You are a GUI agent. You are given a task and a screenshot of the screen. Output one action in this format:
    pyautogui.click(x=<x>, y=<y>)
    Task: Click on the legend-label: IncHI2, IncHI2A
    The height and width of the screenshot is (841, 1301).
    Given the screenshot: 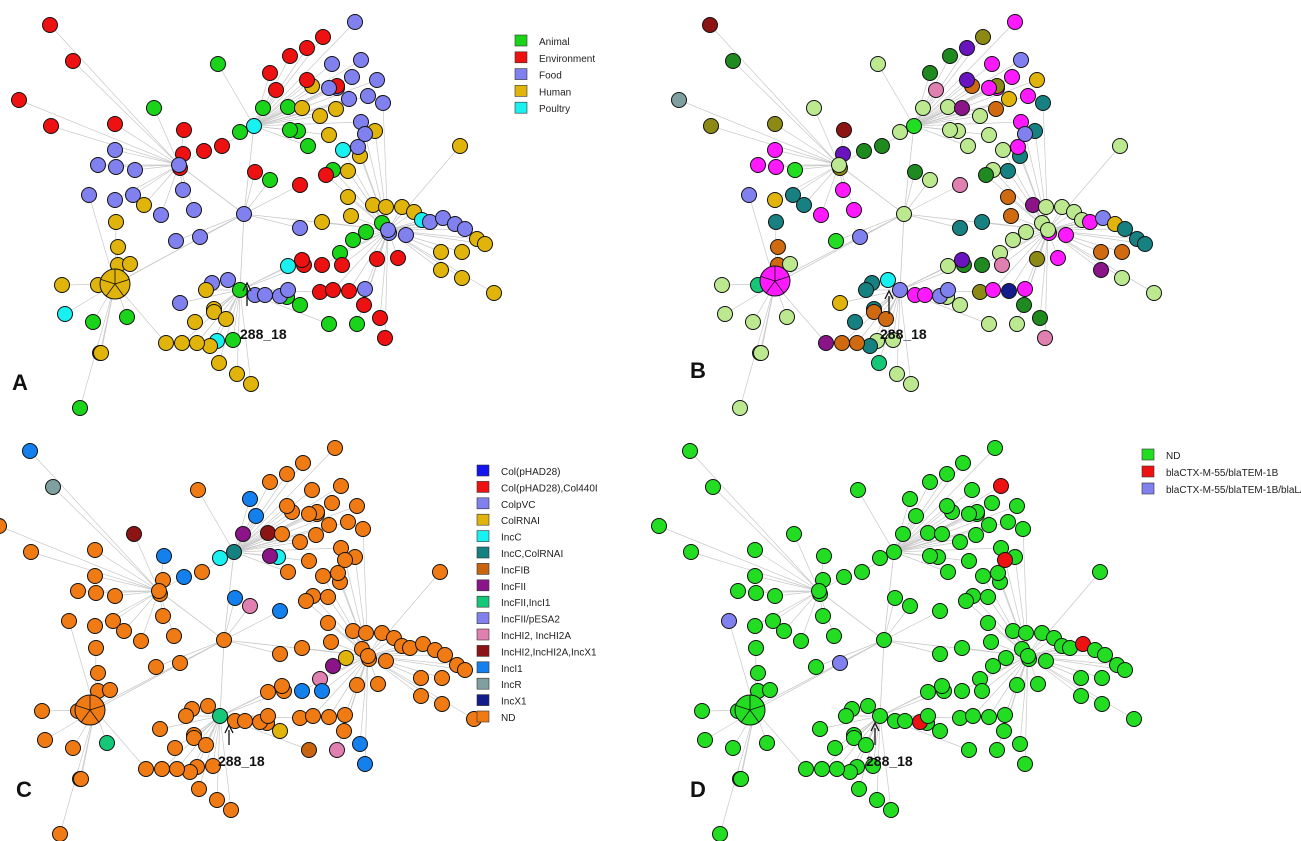 What is the action you would take?
    pyautogui.click(x=536, y=636)
    